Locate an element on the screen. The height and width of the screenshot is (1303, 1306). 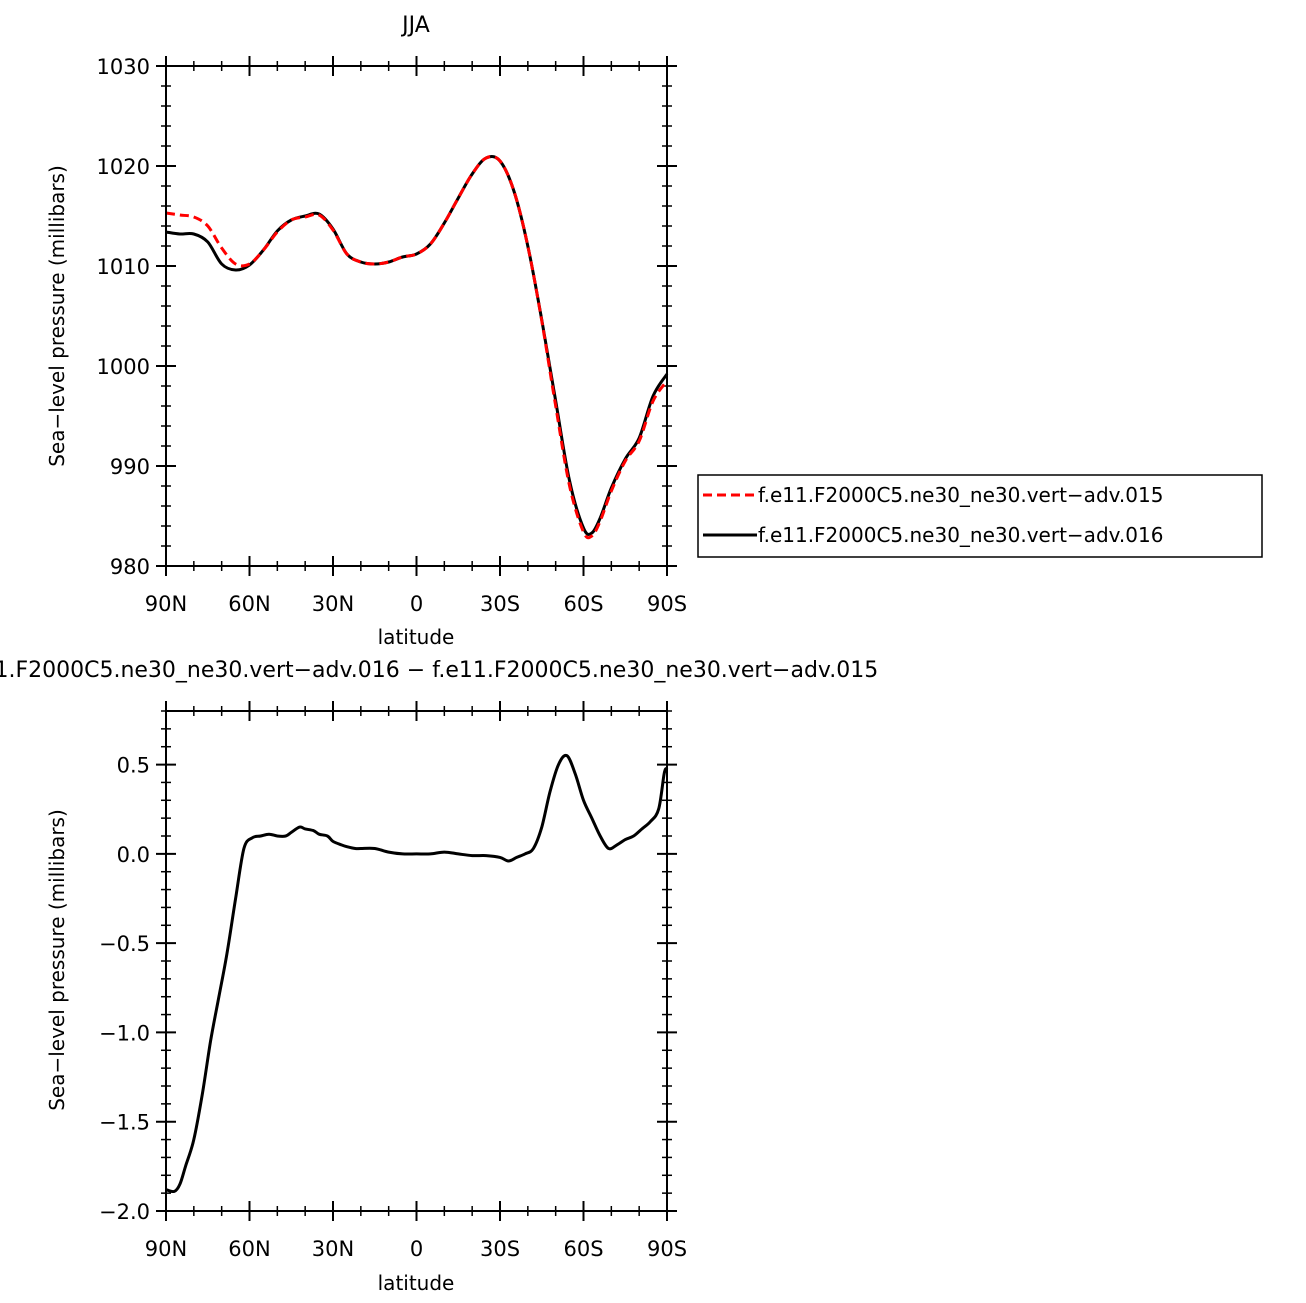
top-x-axis-label: latitude is located at coordinates (416, 637).